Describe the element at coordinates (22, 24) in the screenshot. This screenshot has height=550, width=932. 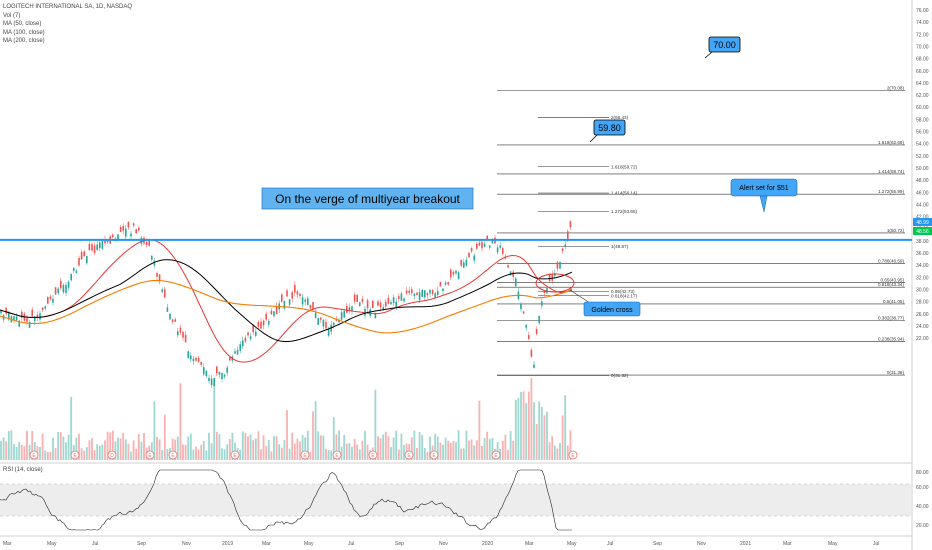
I see `indicator-ma50: MA (50, close)` at that location.